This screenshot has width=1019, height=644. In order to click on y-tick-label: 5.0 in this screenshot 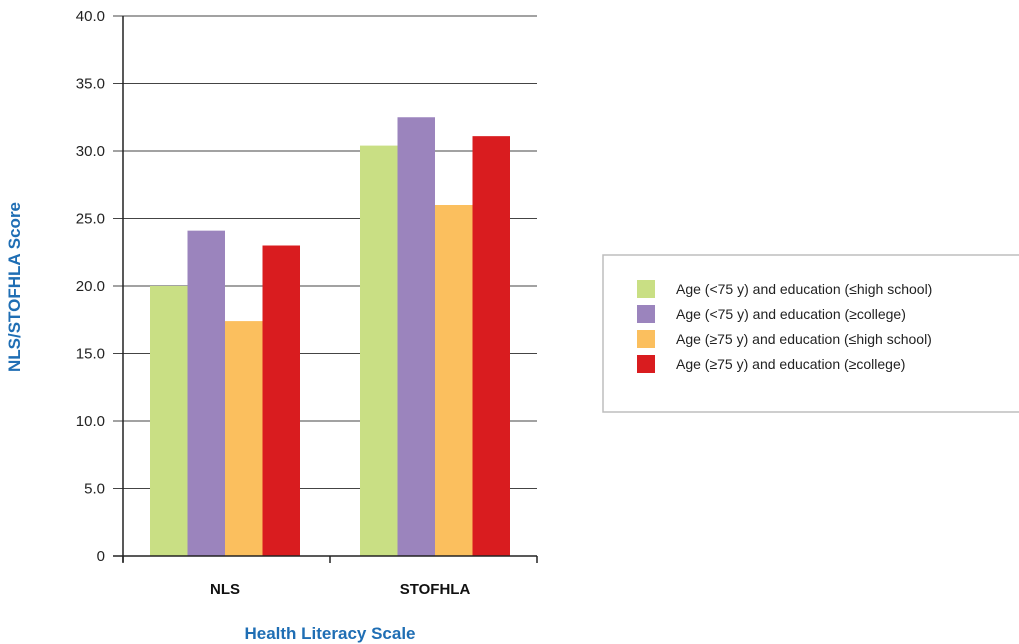, I will do `click(94, 489)`.